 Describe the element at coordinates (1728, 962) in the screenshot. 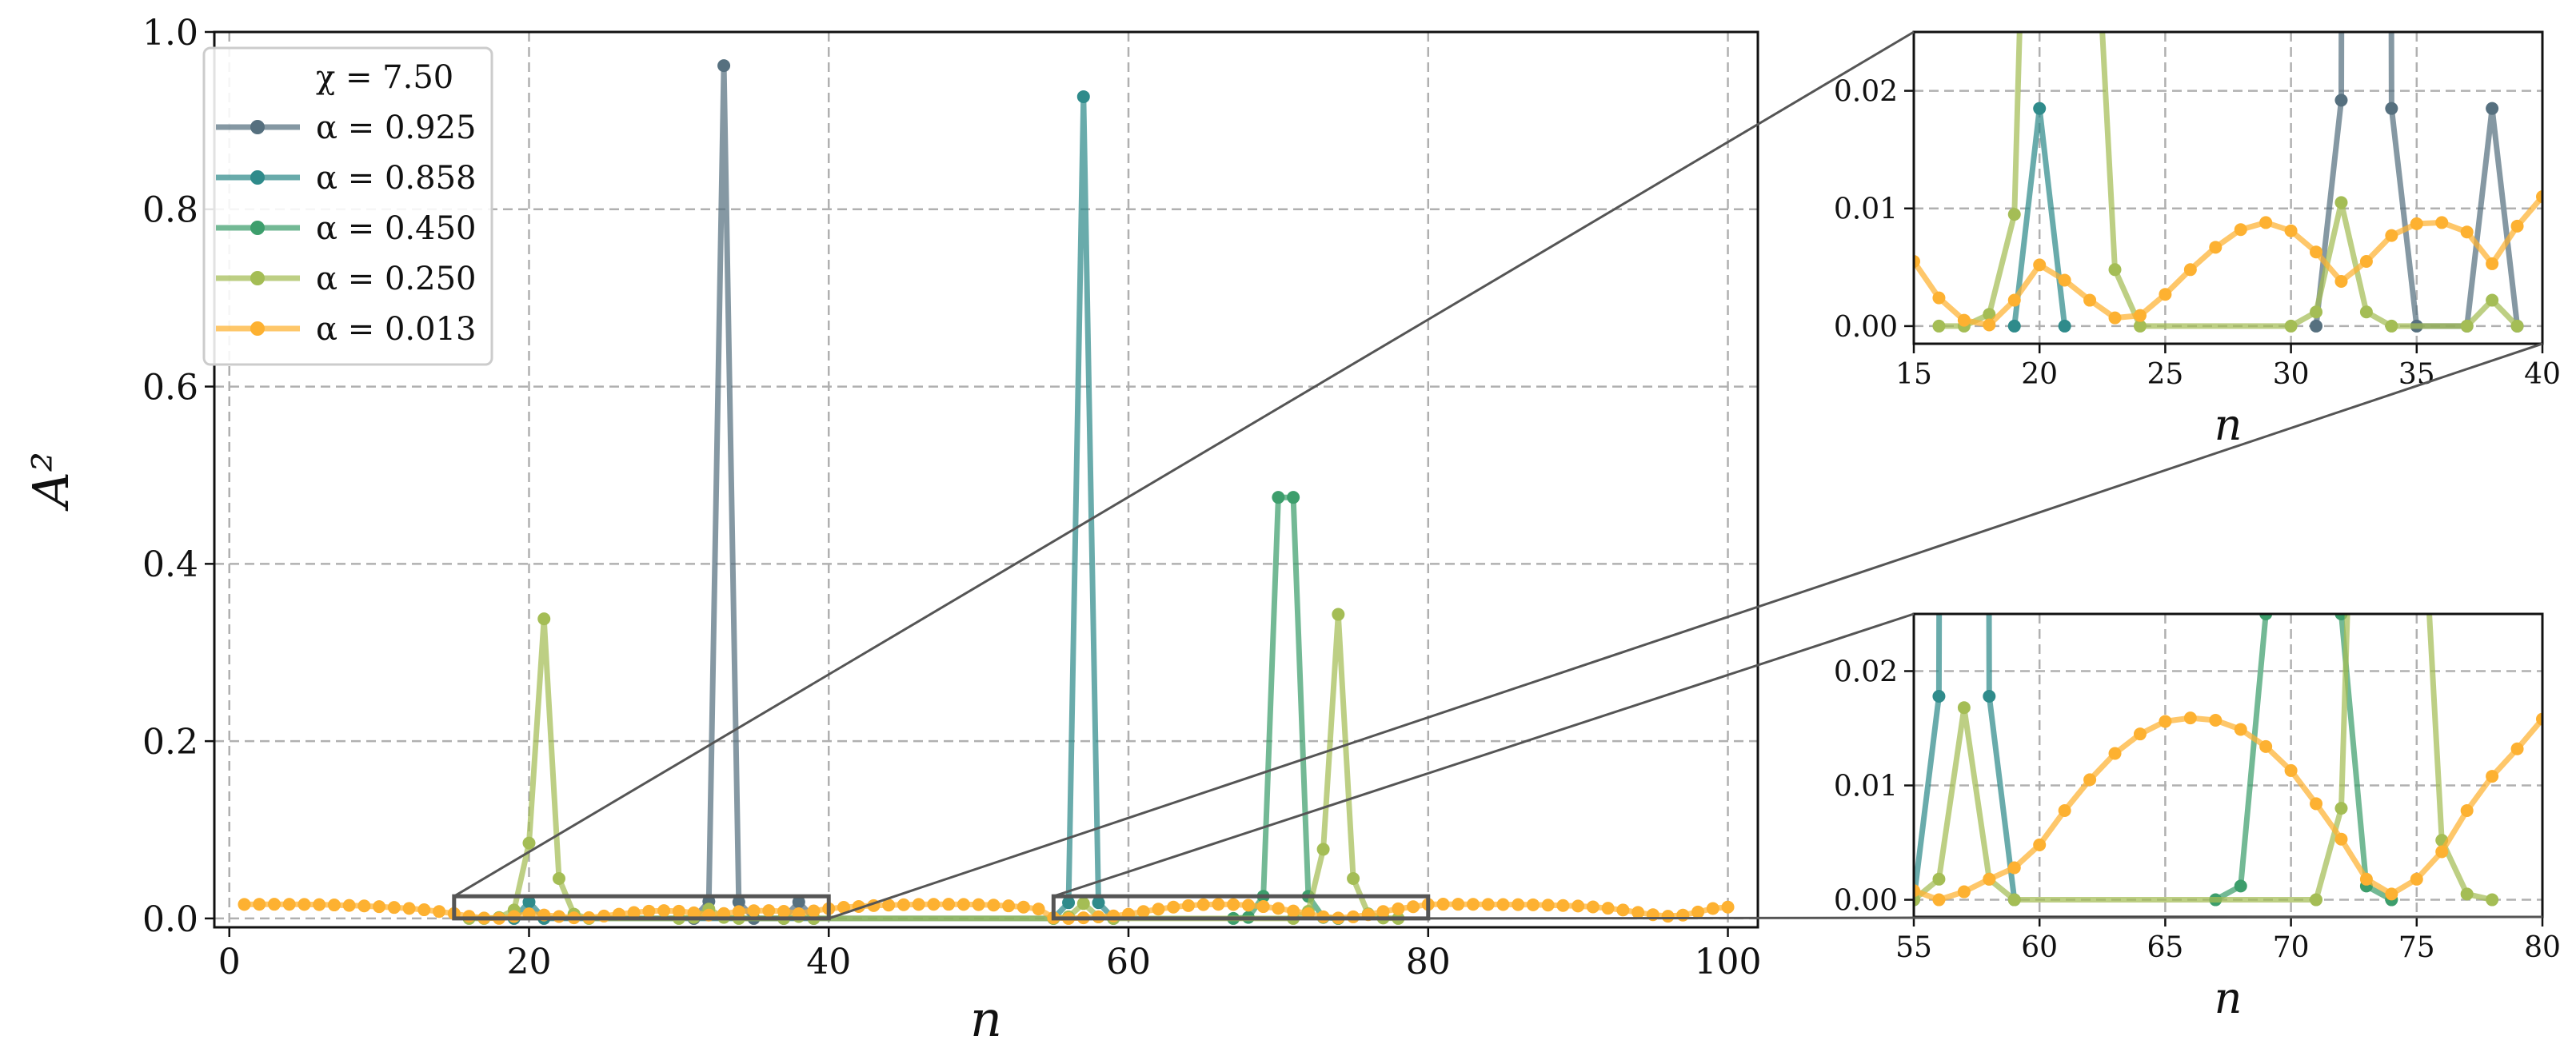

I see `x-tick-label: 100` at that location.